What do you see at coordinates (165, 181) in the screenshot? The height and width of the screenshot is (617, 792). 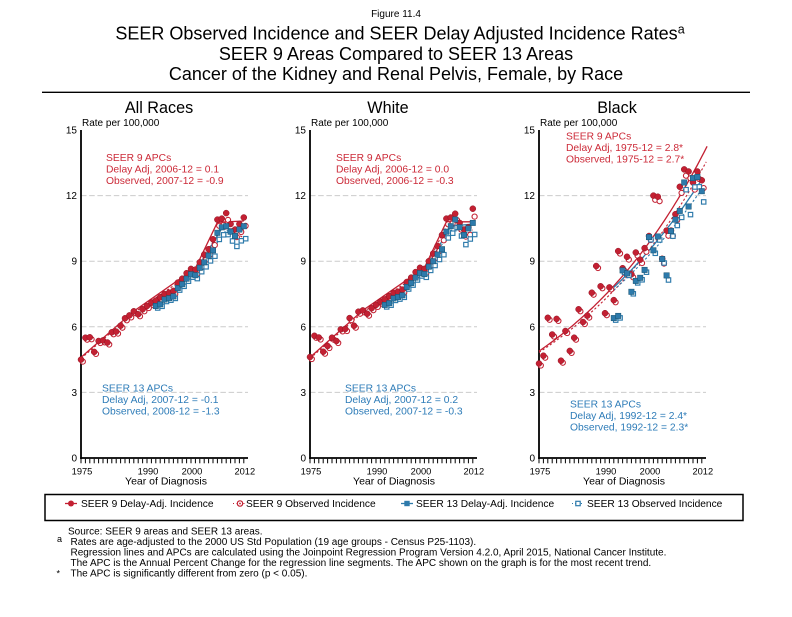 I see `svg-text: Observed, 2007-12 = -0.9` at bounding box center [165, 181].